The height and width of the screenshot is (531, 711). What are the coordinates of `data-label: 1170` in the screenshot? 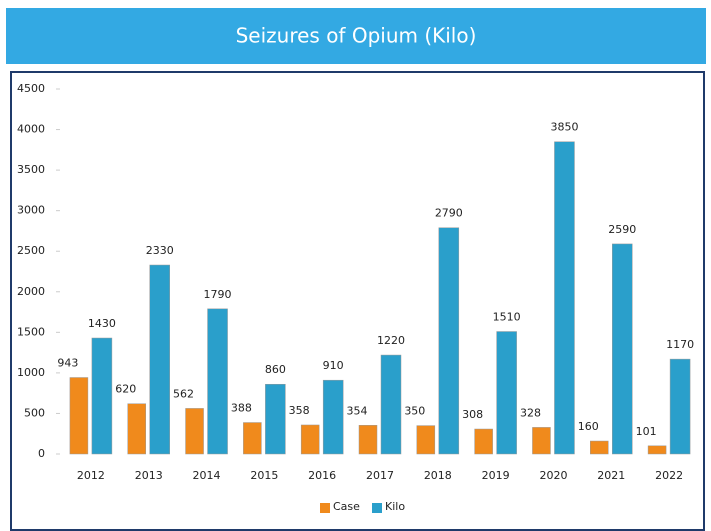 It's located at (680, 344).